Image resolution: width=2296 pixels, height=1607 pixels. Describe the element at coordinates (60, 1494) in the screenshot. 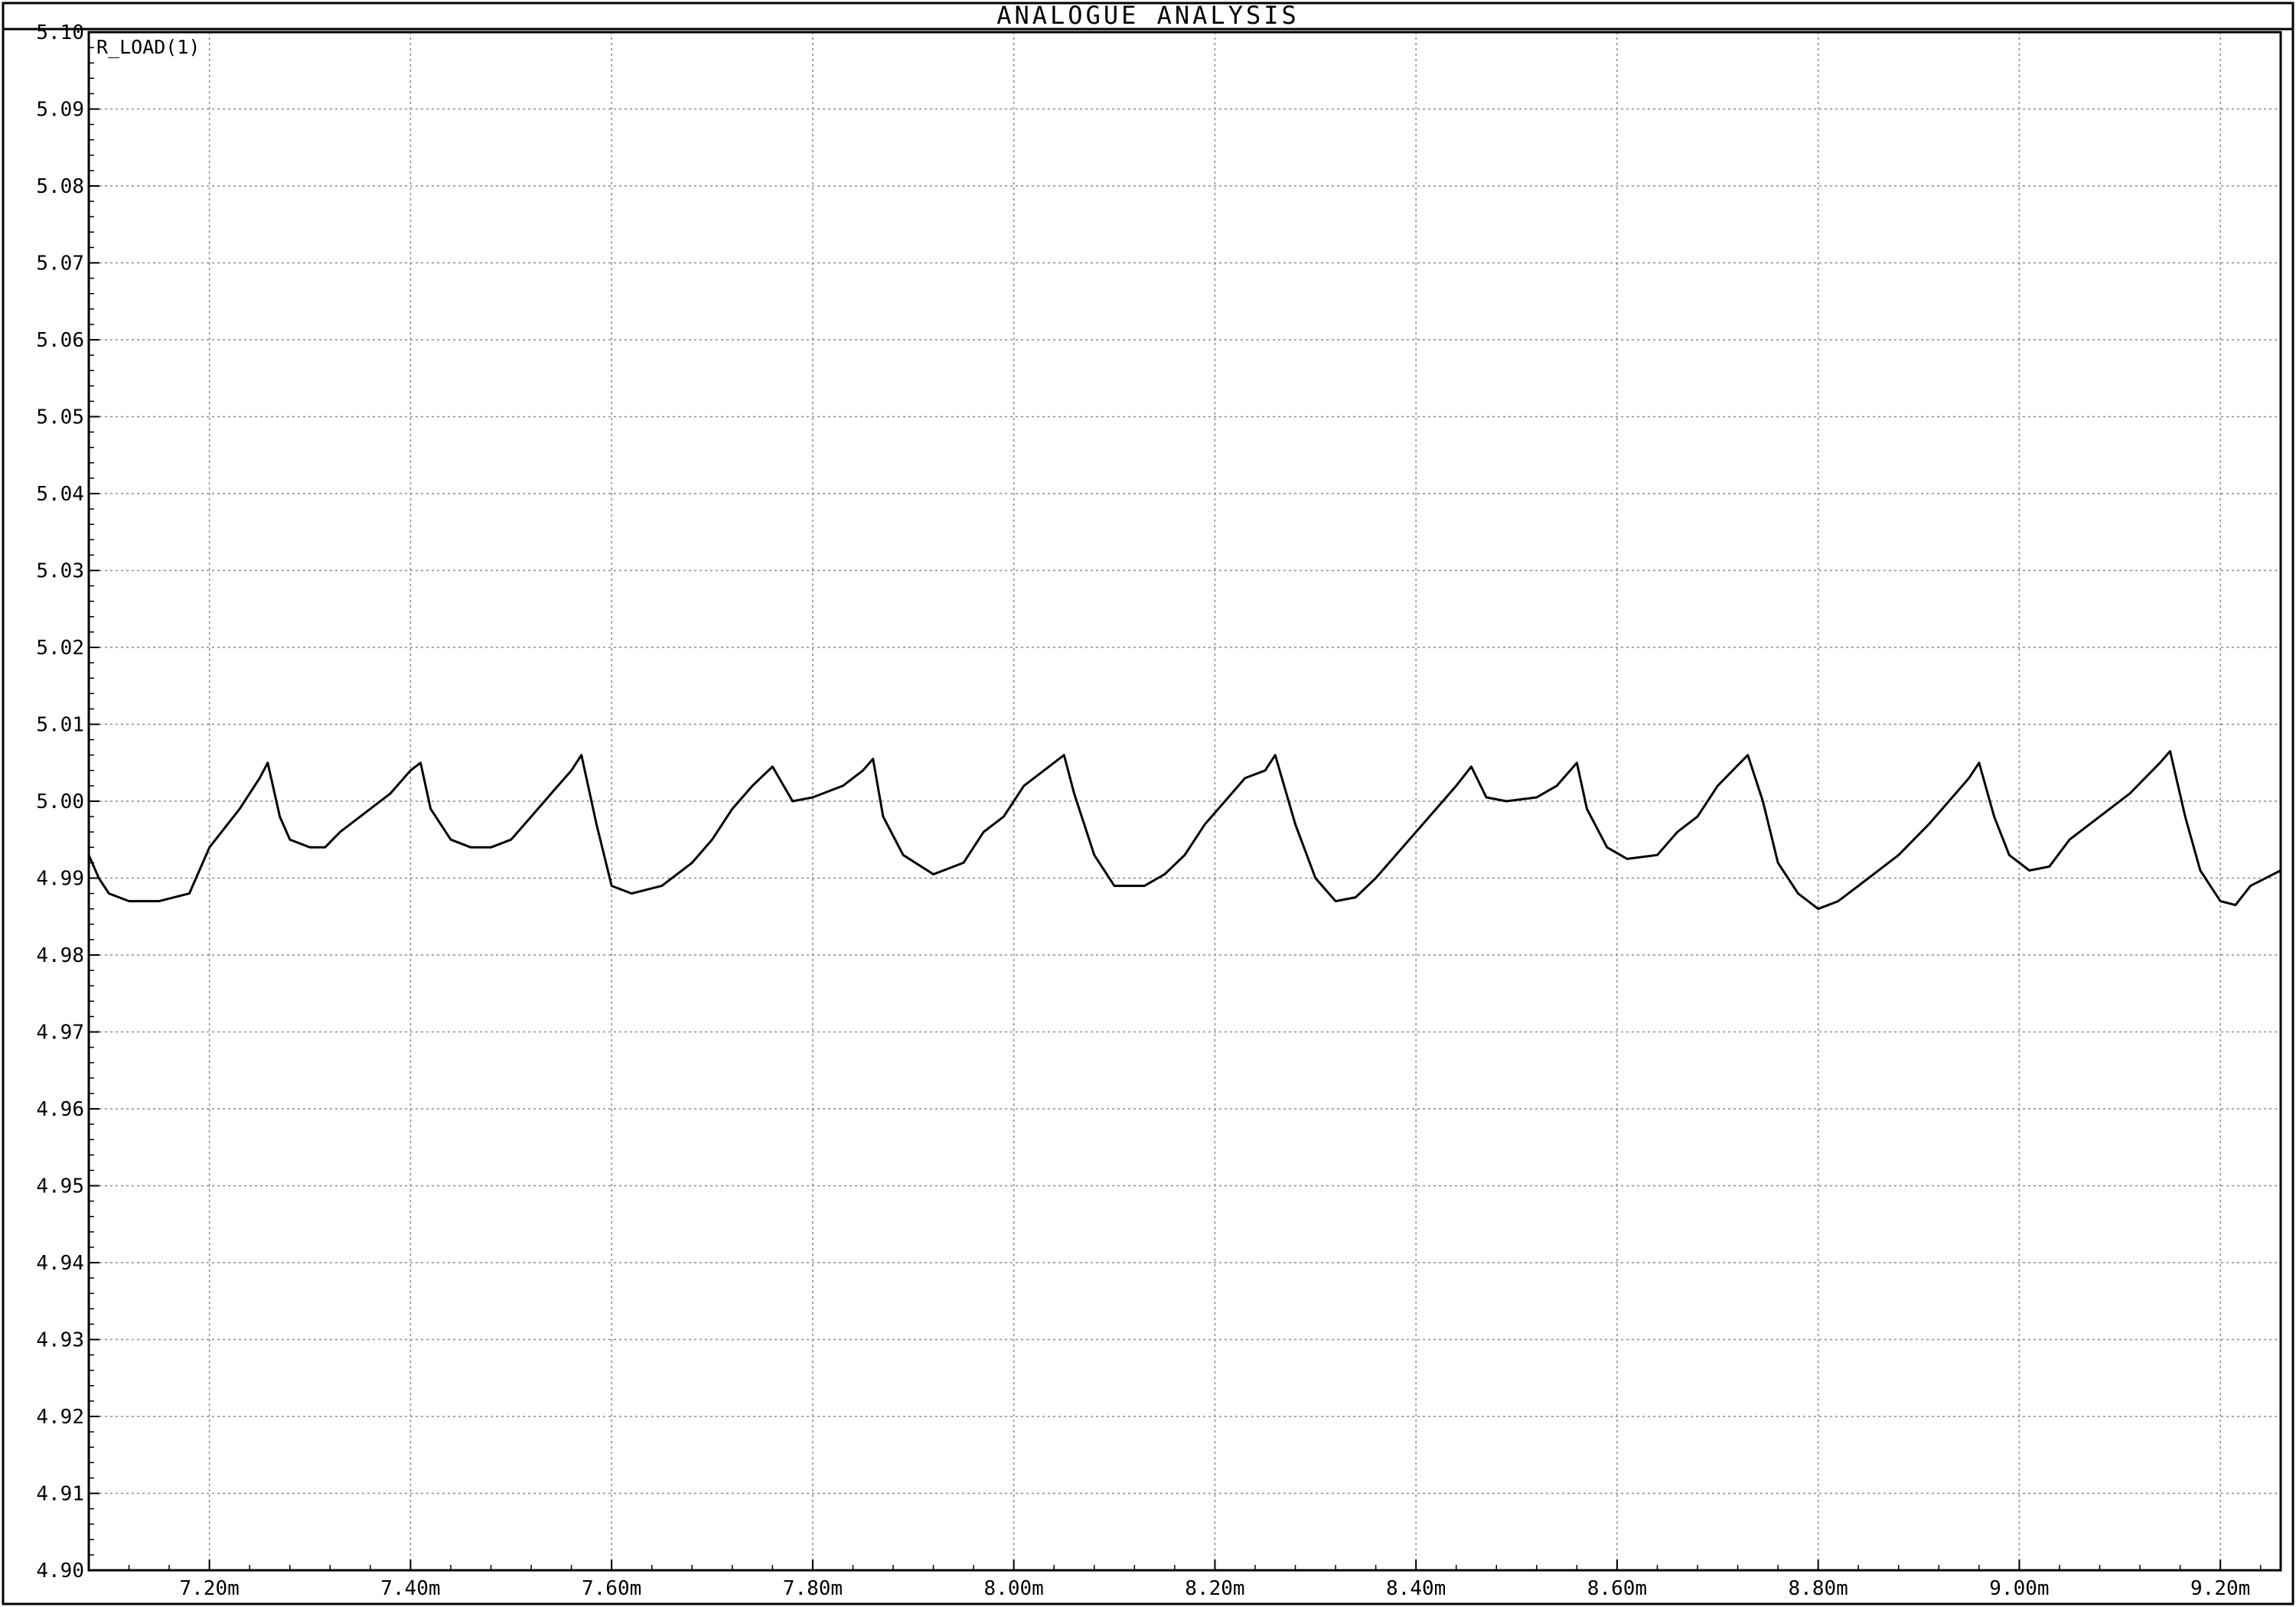

I see `y-tick-label: 4.91` at that location.